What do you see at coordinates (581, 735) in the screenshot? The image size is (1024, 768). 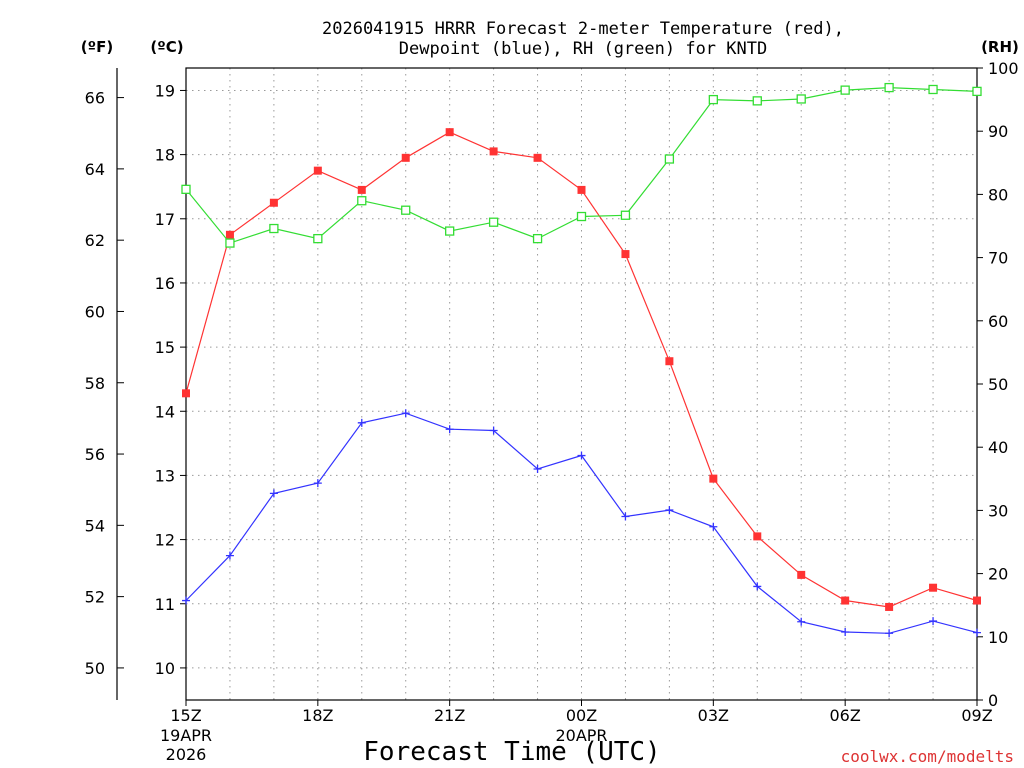 I see `x-date-label: 20APR` at bounding box center [581, 735].